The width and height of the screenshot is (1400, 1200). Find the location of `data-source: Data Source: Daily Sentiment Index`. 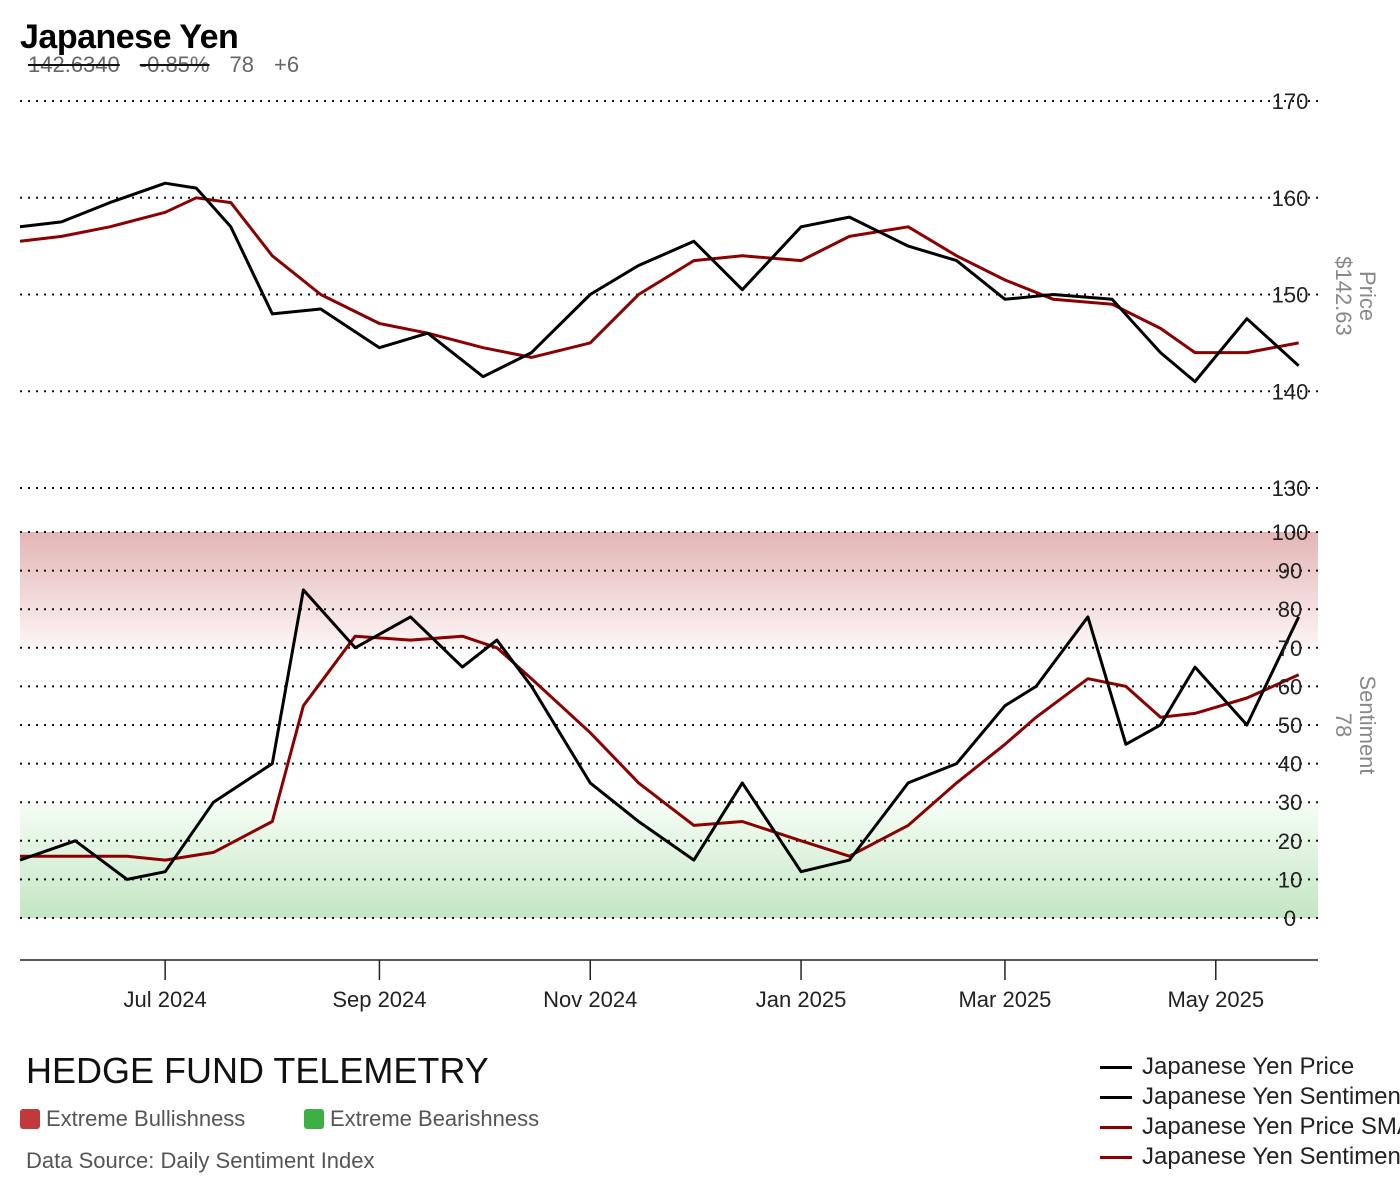

data-source: Data Source: Daily Sentiment Index is located at coordinates (200, 1160).